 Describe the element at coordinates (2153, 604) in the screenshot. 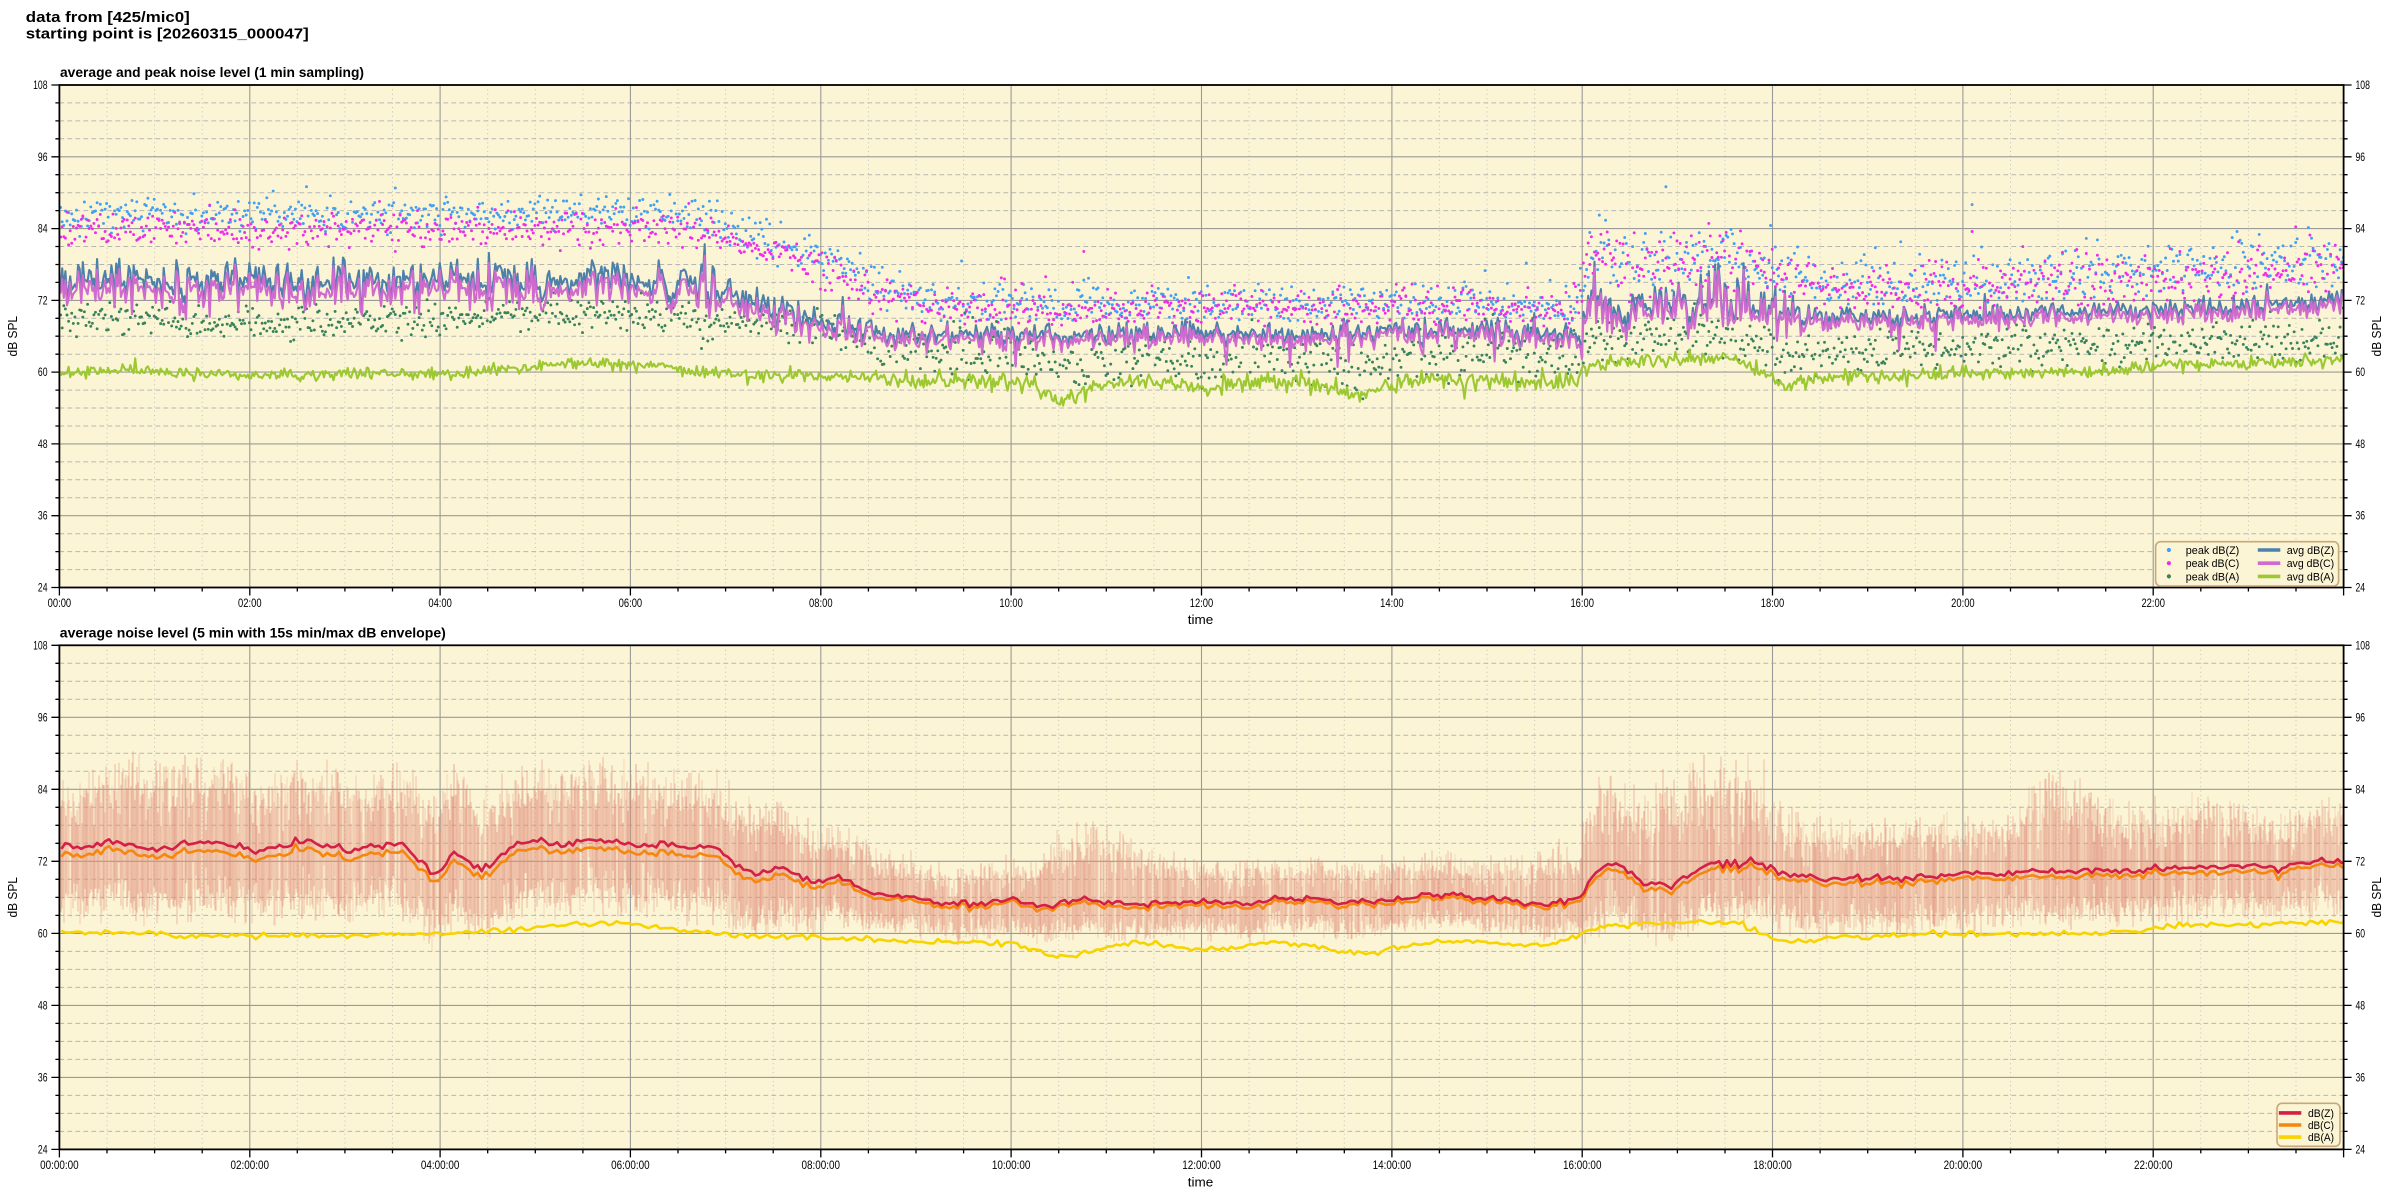

I see `svg-text: 22:00` at that location.